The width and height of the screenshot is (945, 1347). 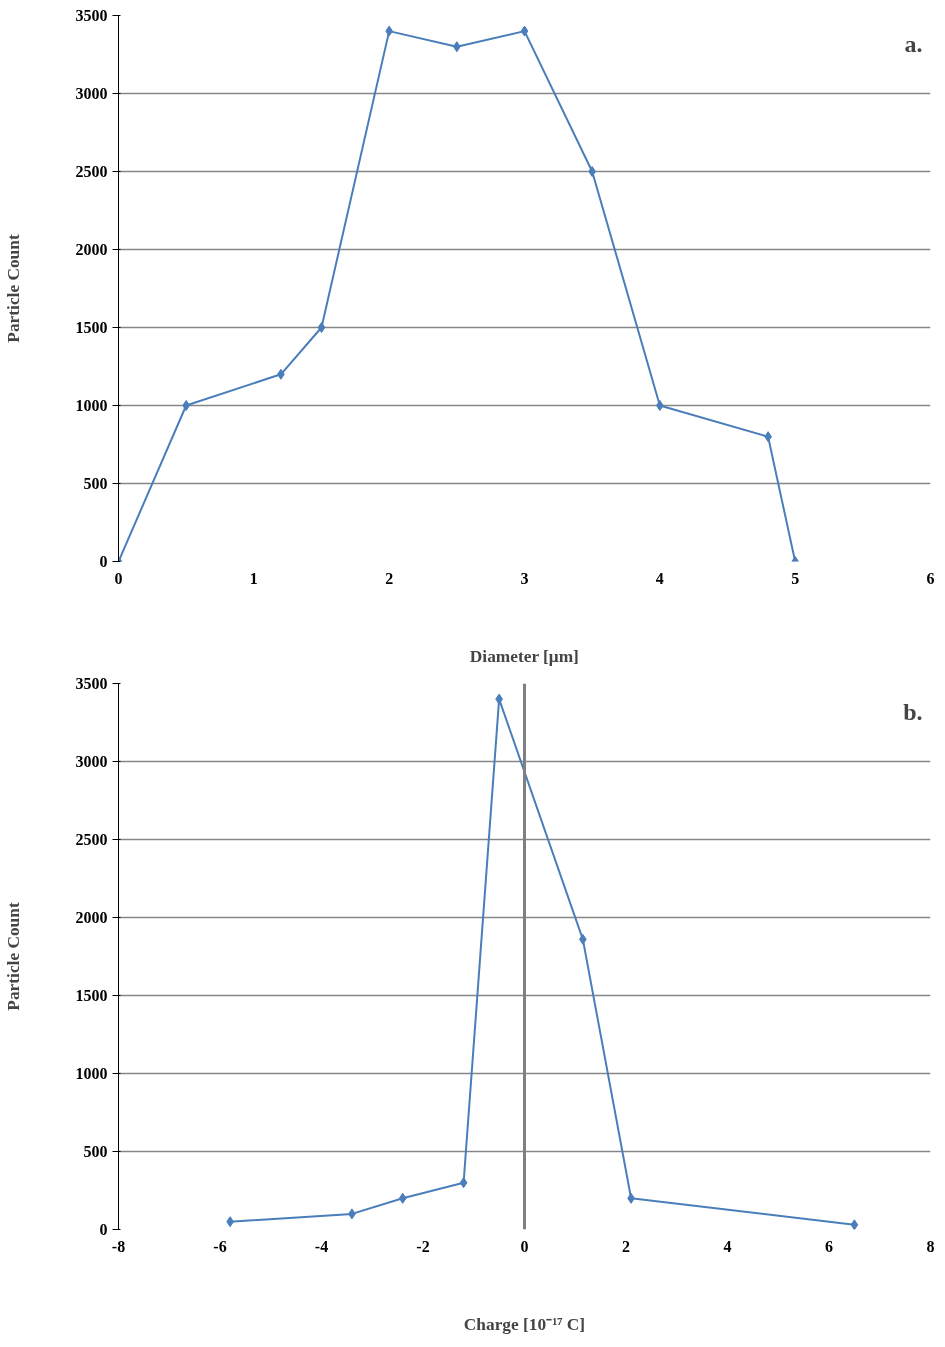 I want to click on x-tick-label: 8, so click(x=930, y=1246).